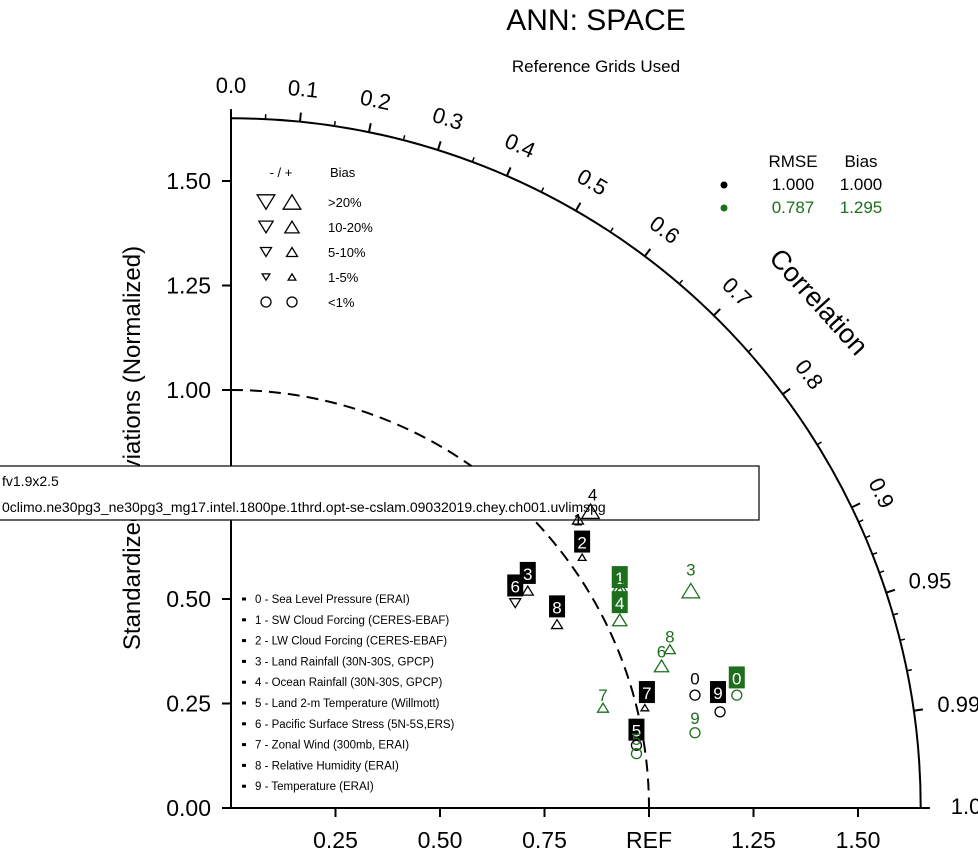  What do you see at coordinates (690, 570) in the screenshot?
I see `data-label: 3` at bounding box center [690, 570].